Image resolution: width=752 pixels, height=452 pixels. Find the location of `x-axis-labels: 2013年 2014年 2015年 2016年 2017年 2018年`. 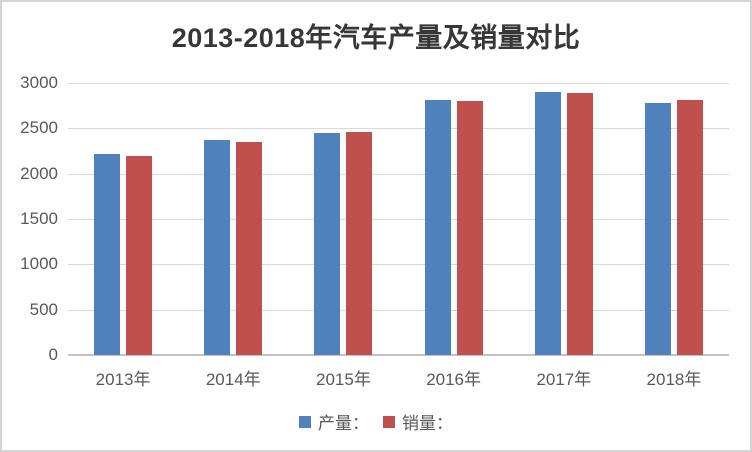

x-axis-labels: 2013年 2014年 2015年 2016年 2017年 2018年 is located at coordinates (398, 377).